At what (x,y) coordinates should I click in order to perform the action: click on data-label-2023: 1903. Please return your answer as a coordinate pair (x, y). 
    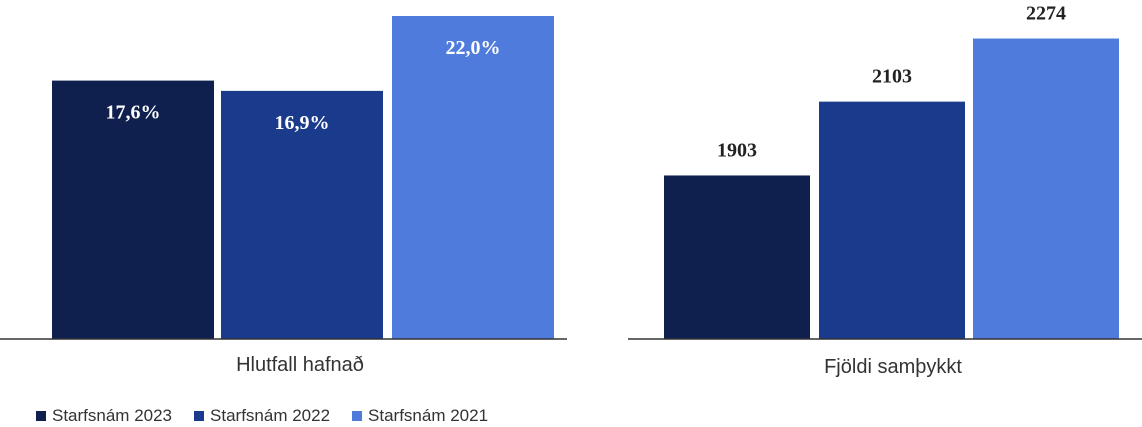
    Looking at the image, I should click on (737, 150).